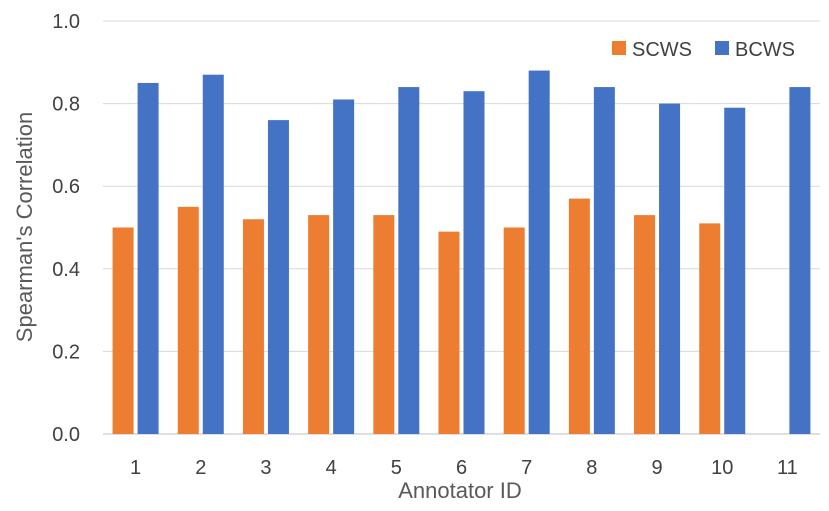  I want to click on y-tick-label: 0.8, so click(66, 105).